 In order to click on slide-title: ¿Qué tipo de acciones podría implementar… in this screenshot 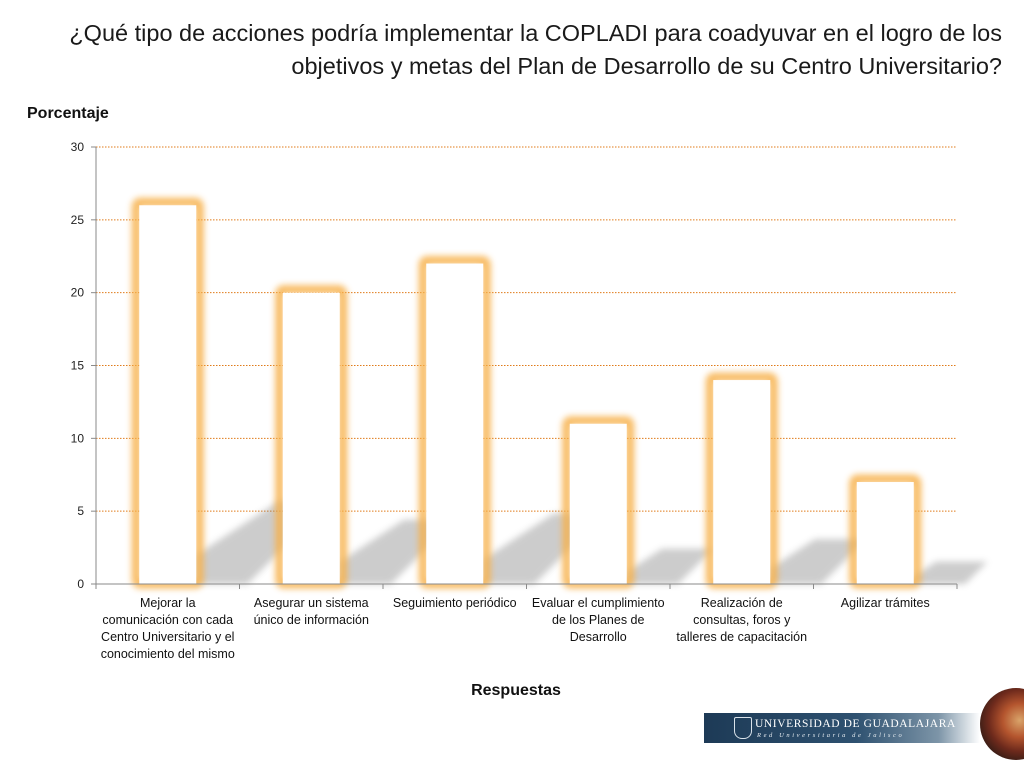, I will do `click(532, 50)`.